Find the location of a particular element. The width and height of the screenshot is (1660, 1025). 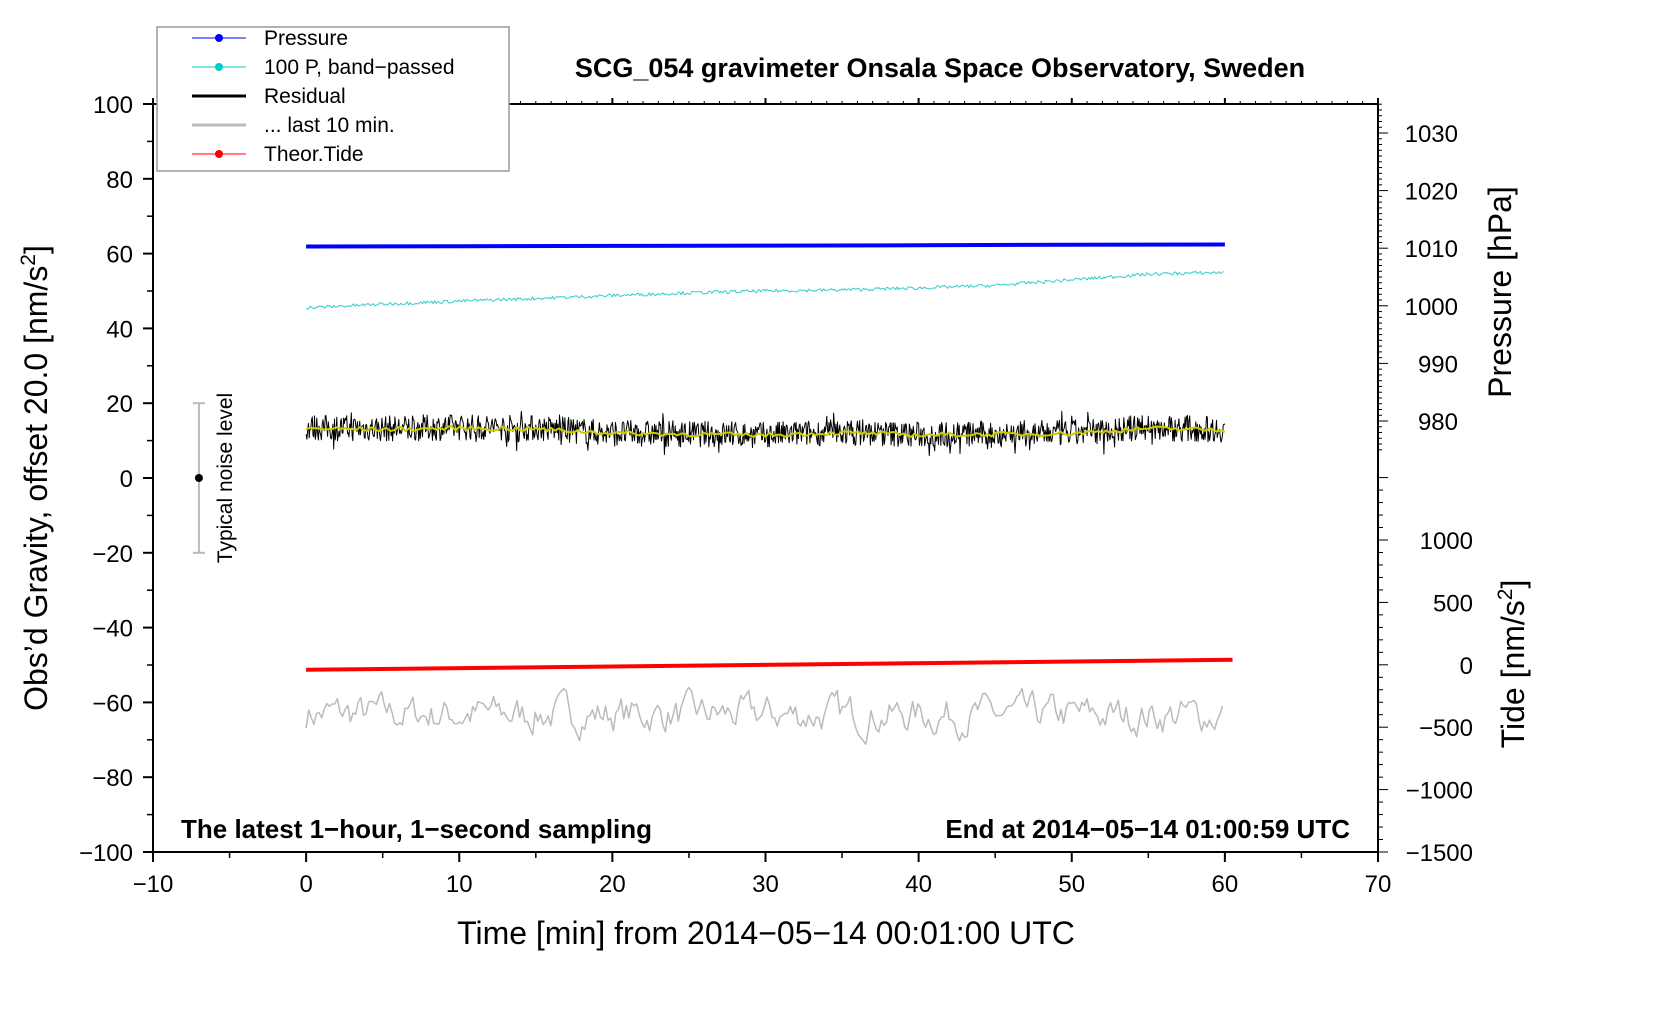

x-tick-label: 30 is located at coordinates (765, 884).